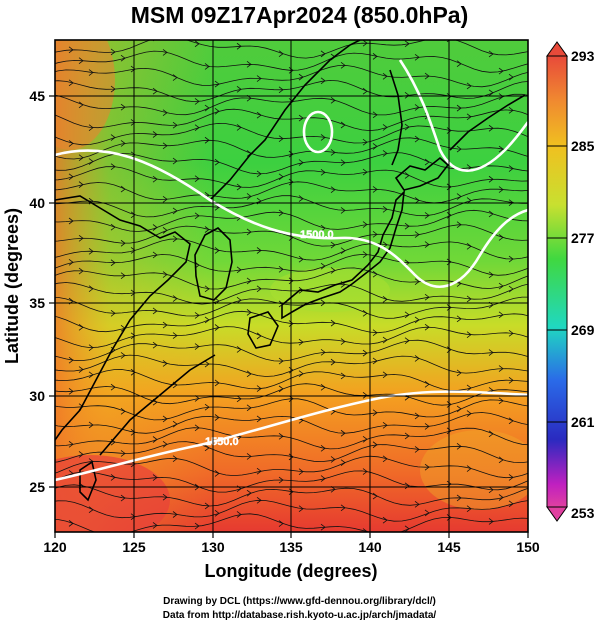  Describe the element at coordinates (318, 132) in the screenshot. I see `contour-low-center` at that location.